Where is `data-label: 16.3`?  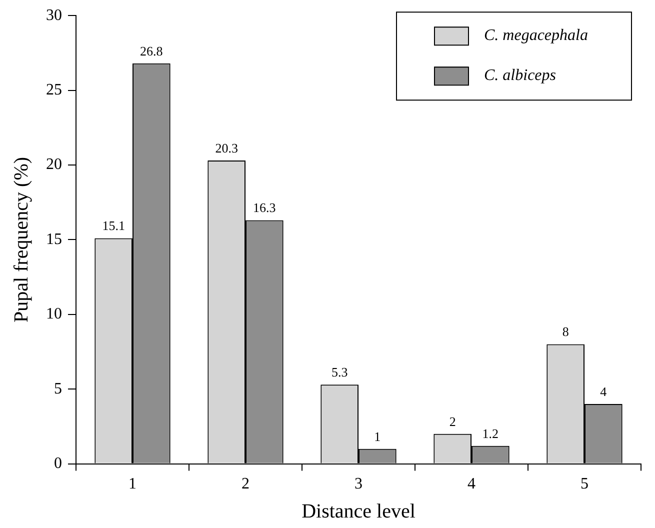
data-label: 16.3 is located at coordinates (264, 208).